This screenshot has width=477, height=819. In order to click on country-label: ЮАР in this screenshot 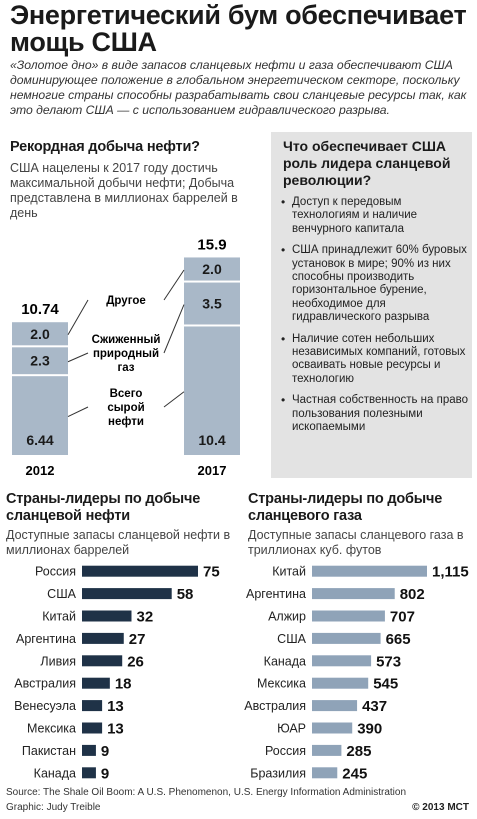, I will do `click(291, 729)`.